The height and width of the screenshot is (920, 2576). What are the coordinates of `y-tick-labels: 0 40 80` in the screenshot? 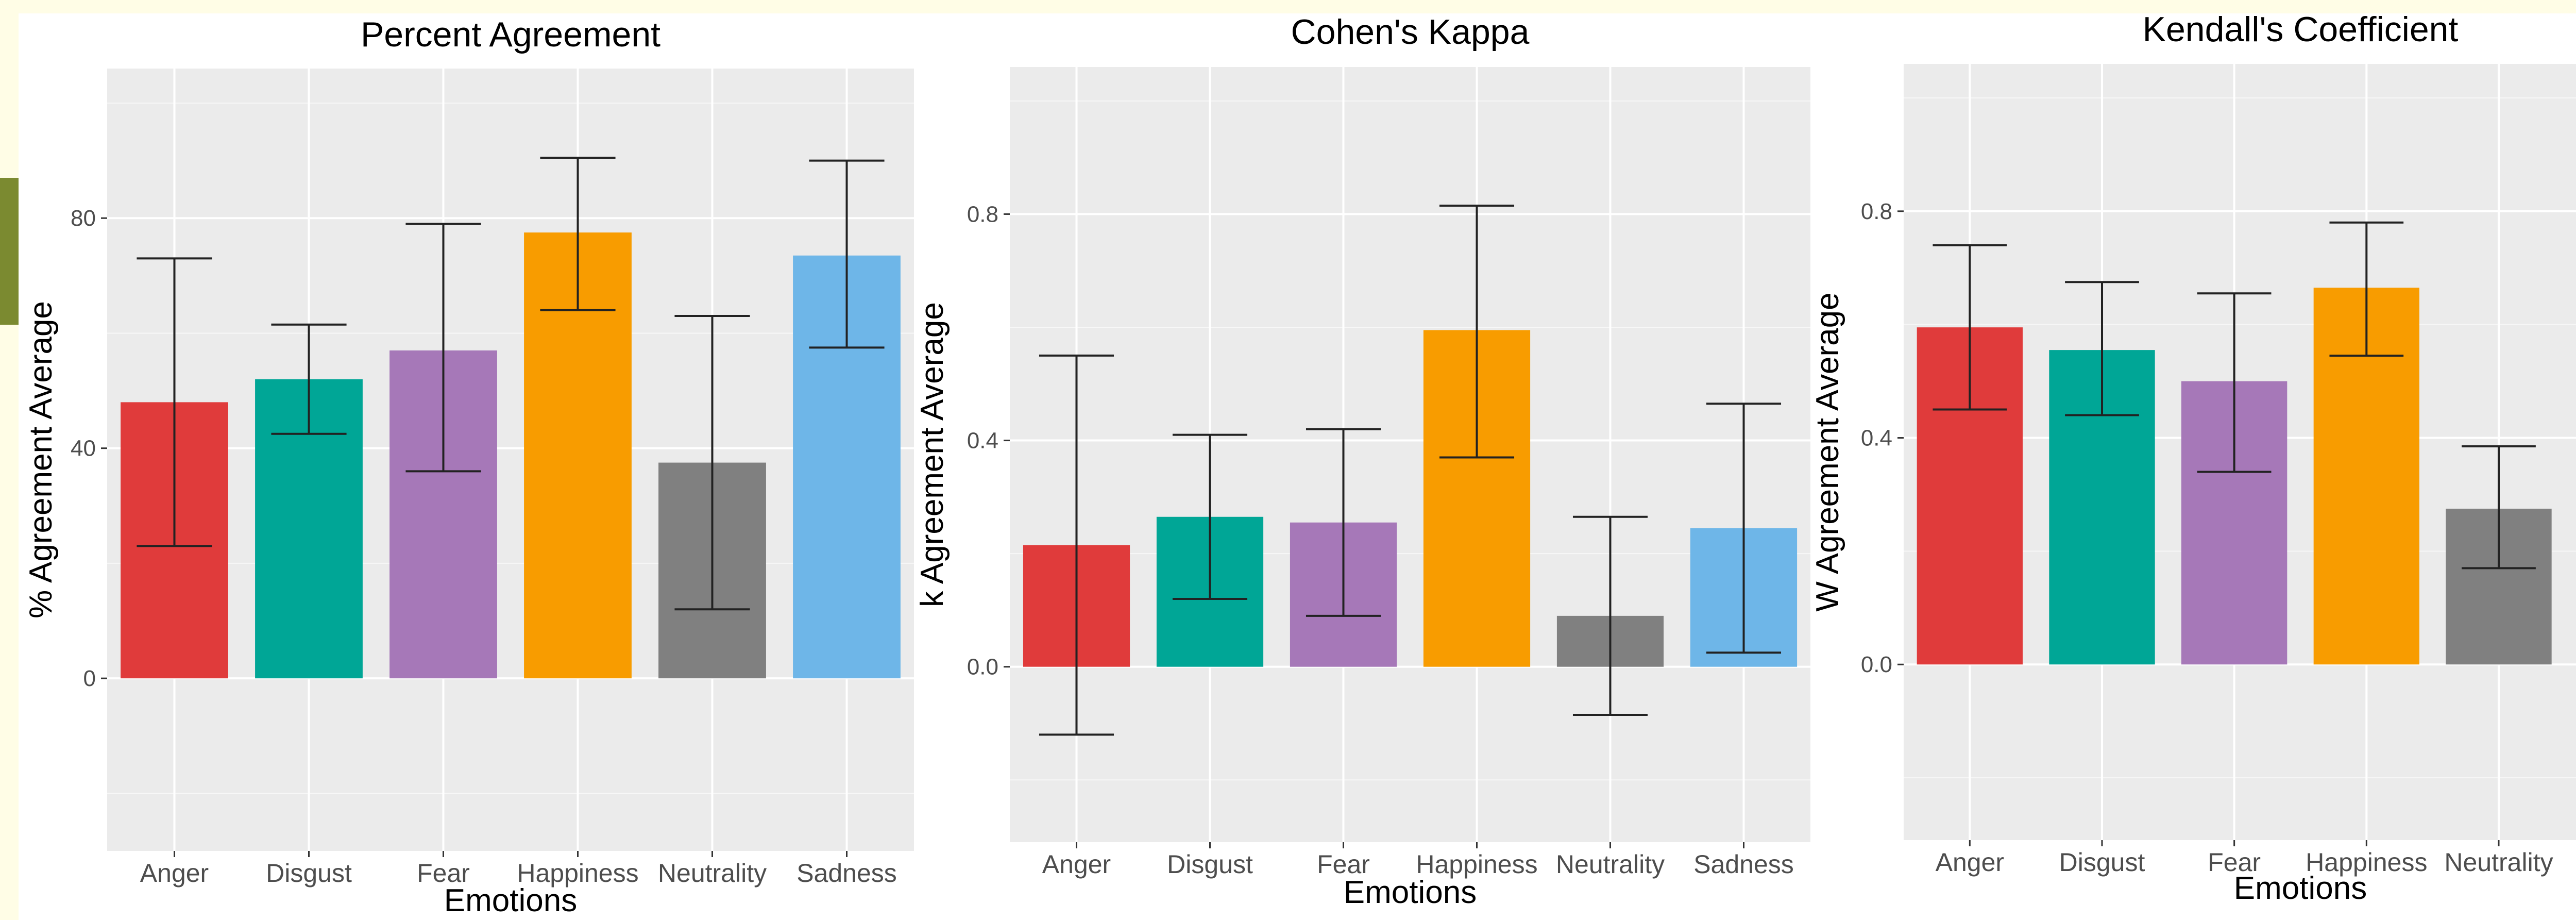 It's located at (89, 448).